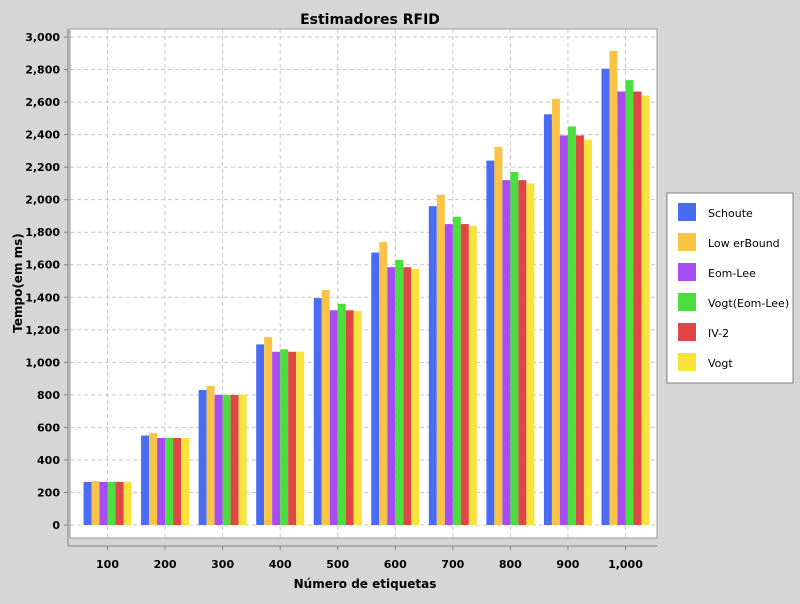  I want to click on y-tick-label: 0, so click(56, 525).